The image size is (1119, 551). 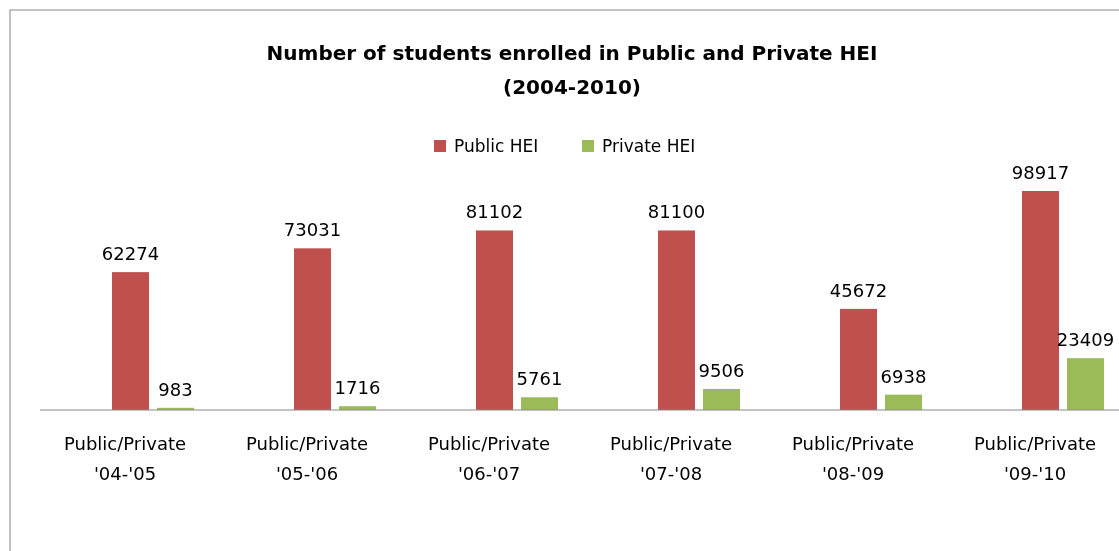 I want to click on x-tick-label: Public/Private '07-'08, so click(x=671, y=458).